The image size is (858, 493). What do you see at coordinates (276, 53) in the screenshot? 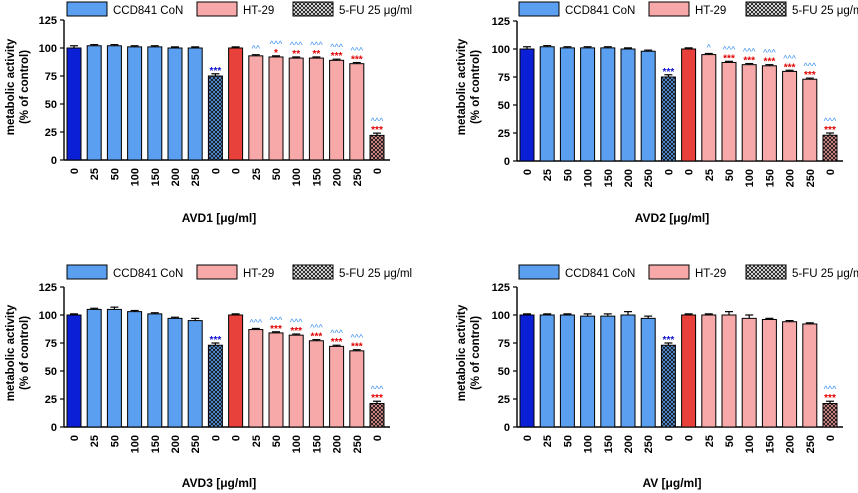
I see `significance-stars: *` at bounding box center [276, 53].